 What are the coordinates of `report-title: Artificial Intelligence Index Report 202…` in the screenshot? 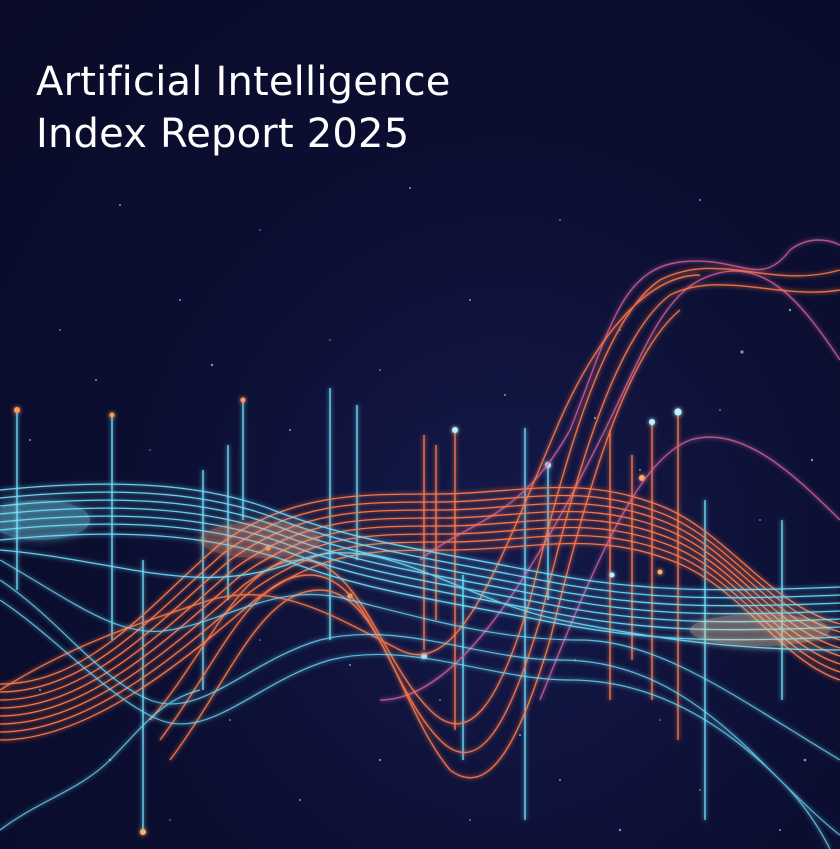 It's located at (243, 108).